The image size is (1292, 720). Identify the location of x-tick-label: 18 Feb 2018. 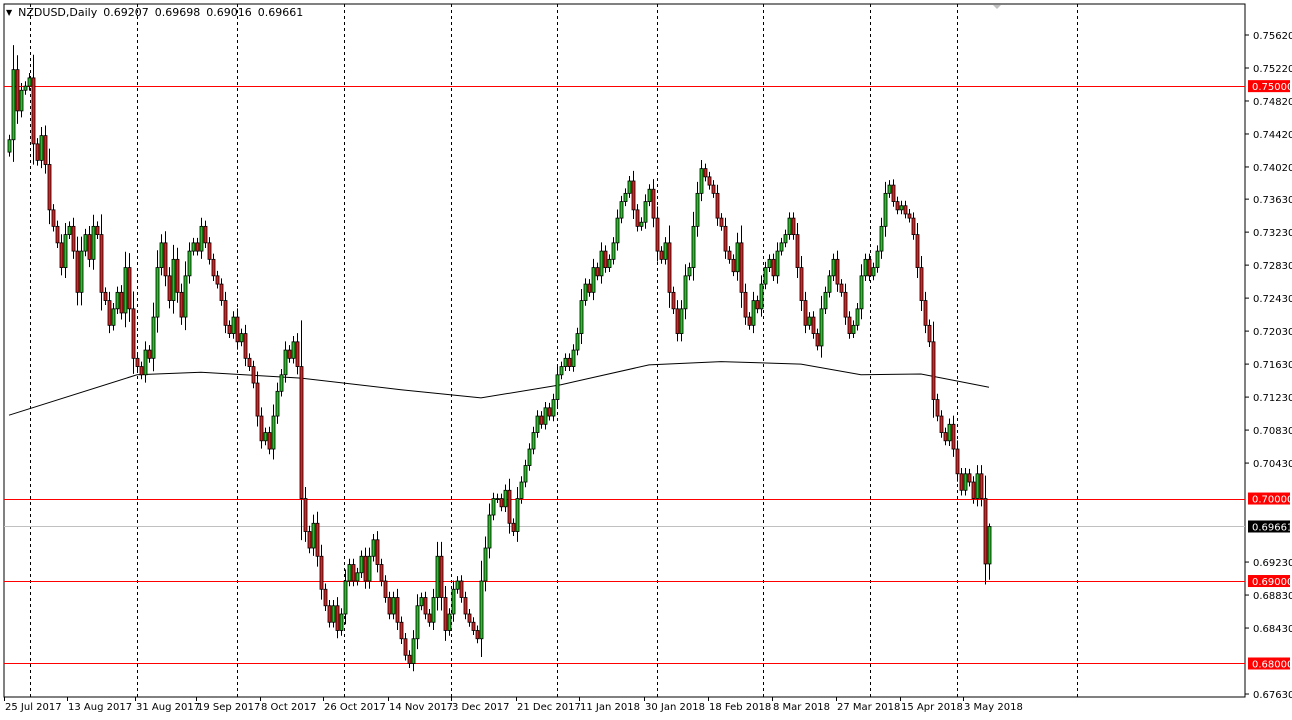
(740, 707).